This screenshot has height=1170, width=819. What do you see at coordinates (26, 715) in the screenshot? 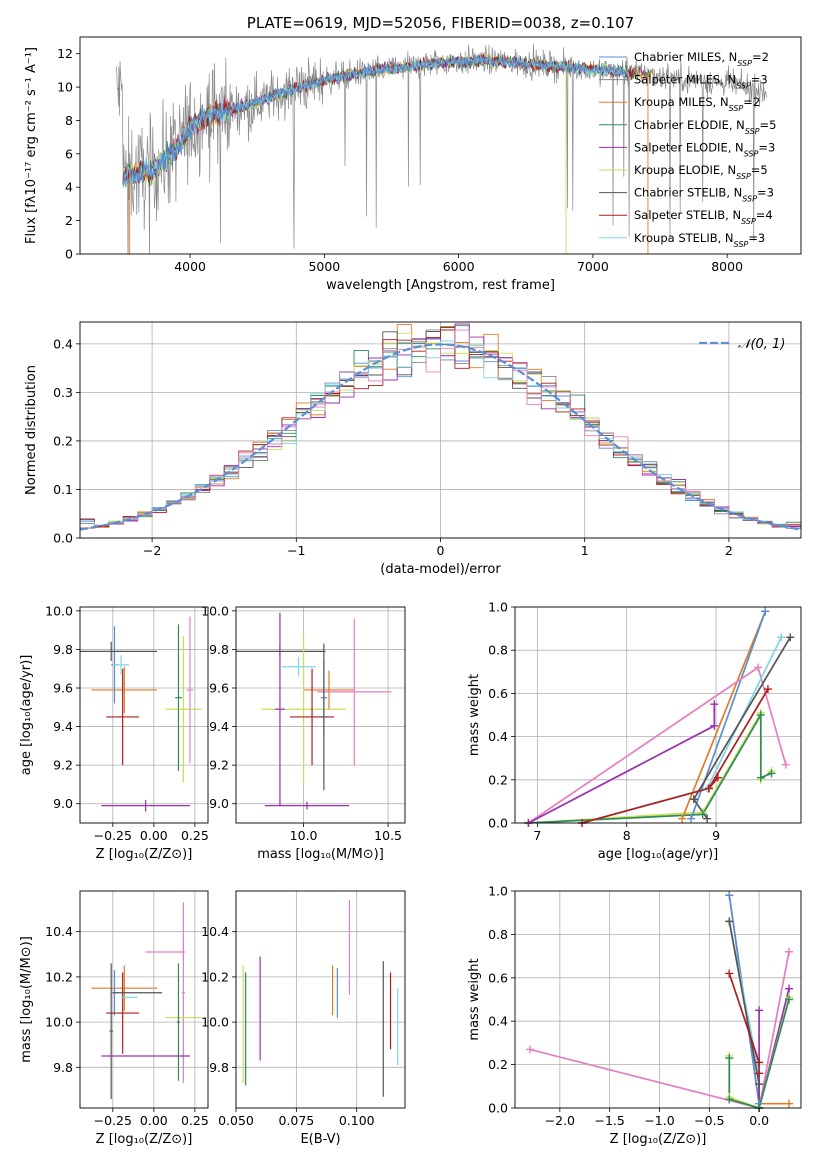
I see `y-axis-label: age [log₁₀(age/yr)]` at bounding box center [26, 715].